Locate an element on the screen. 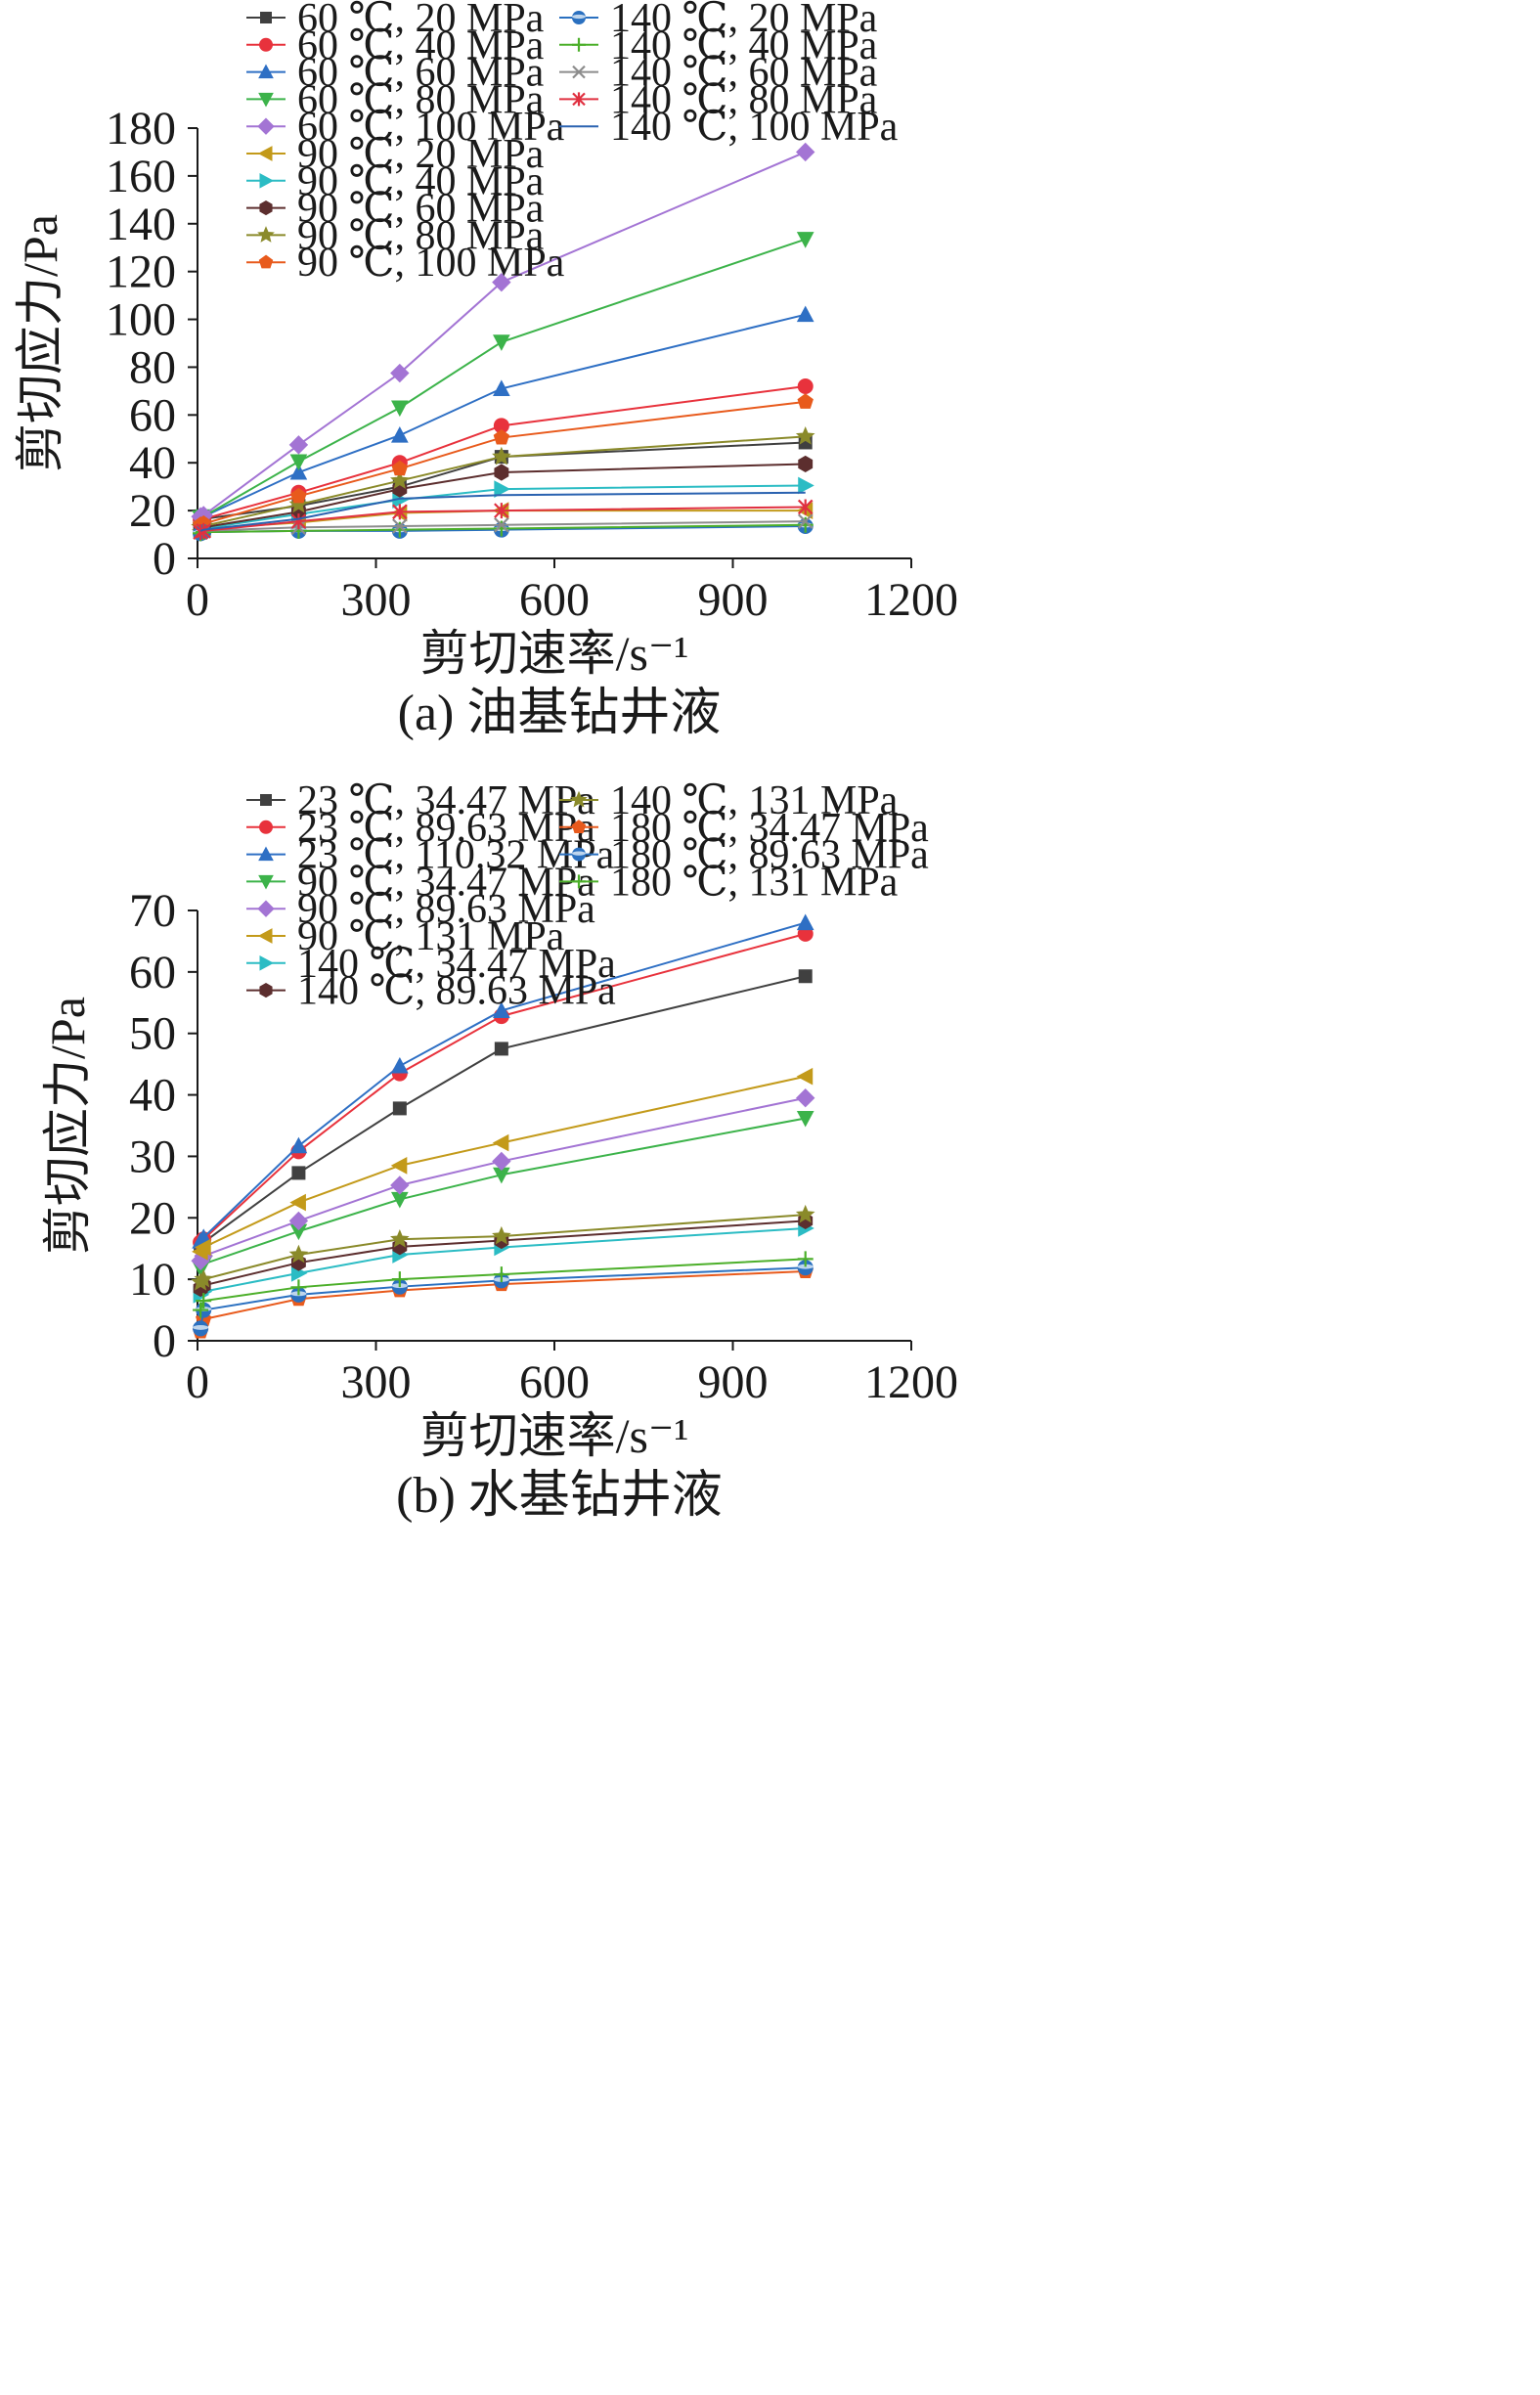  legend-item: 90 ℃, 34.47 MPa is located at coordinates (420, 882).